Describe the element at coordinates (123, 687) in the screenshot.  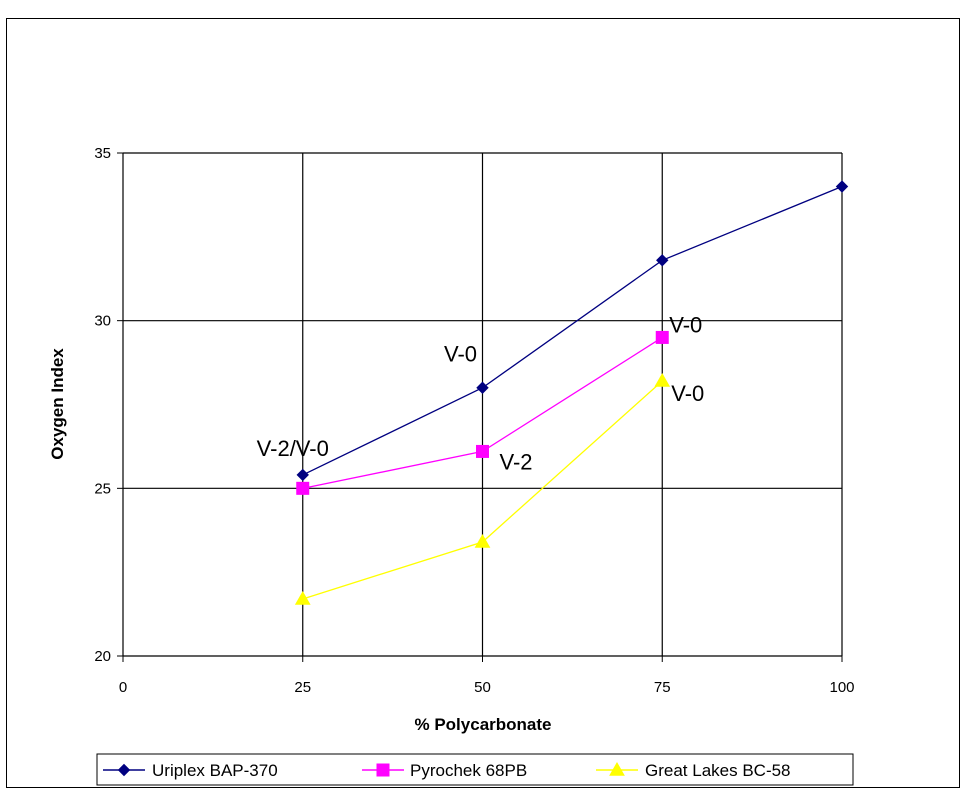
I see `x-tick-label: 0` at that location.